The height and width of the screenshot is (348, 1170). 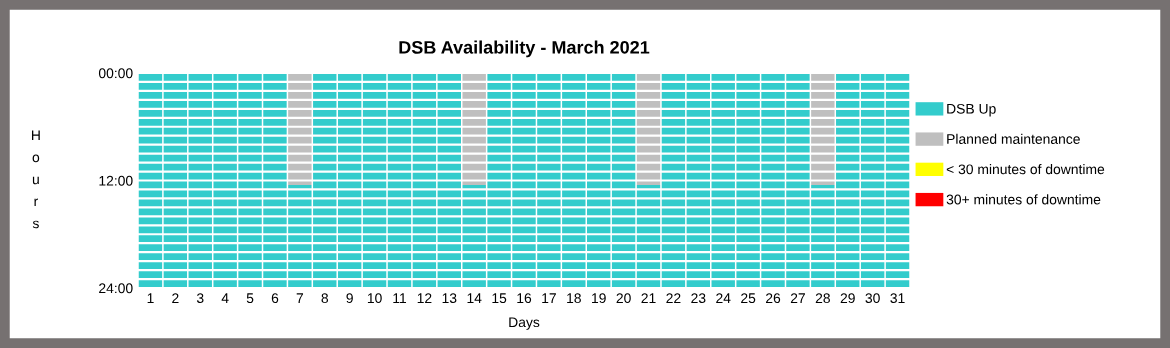 What do you see at coordinates (175, 298) in the screenshot?
I see `x-tick-label: 2` at bounding box center [175, 298].